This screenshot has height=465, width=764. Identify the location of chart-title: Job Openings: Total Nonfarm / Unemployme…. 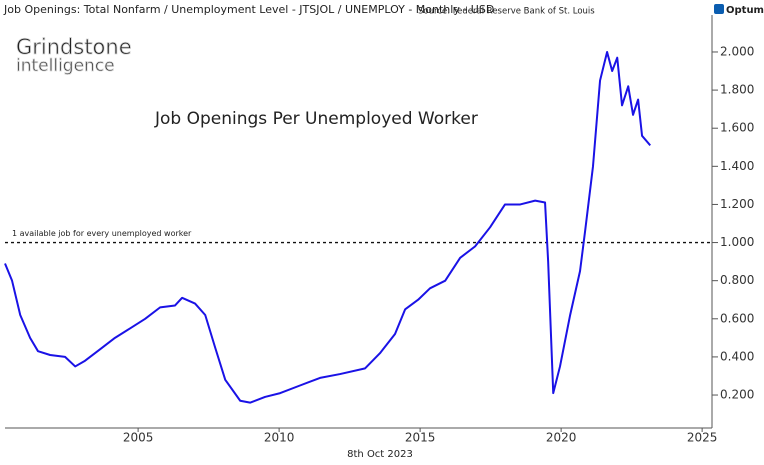
(248, 9).